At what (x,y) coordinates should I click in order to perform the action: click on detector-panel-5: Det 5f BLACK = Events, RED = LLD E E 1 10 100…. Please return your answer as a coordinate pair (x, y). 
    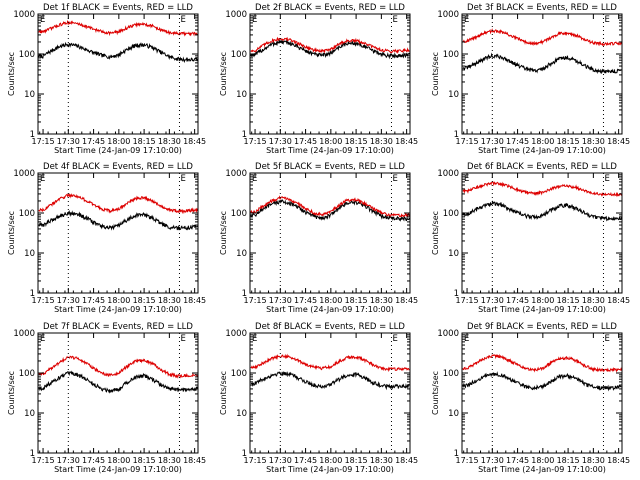
    Looking at the image, I should click on (318, 238).